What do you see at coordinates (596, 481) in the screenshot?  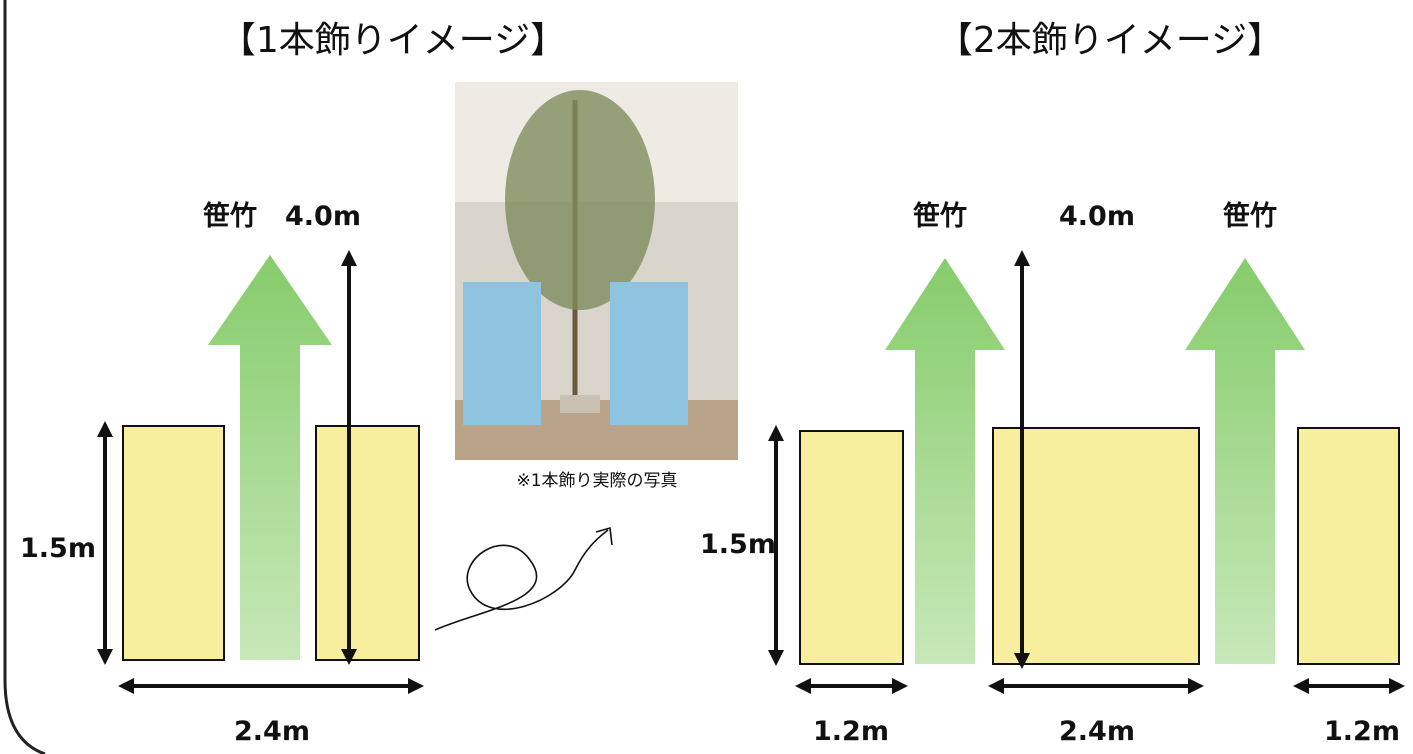 I see `photo-caption: ※1本飾り実際の写真` at bounding box center [596, 481].